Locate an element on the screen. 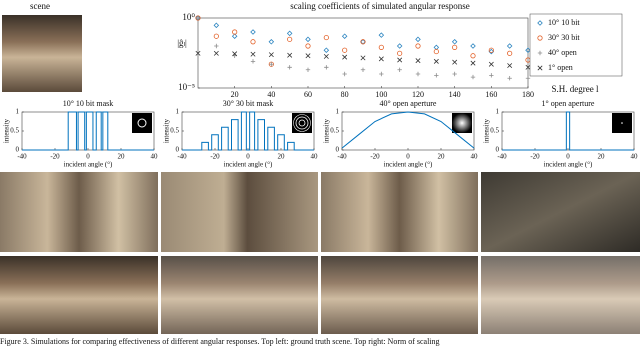  x-tick-label: 20 is located at coordinates (235, 94).